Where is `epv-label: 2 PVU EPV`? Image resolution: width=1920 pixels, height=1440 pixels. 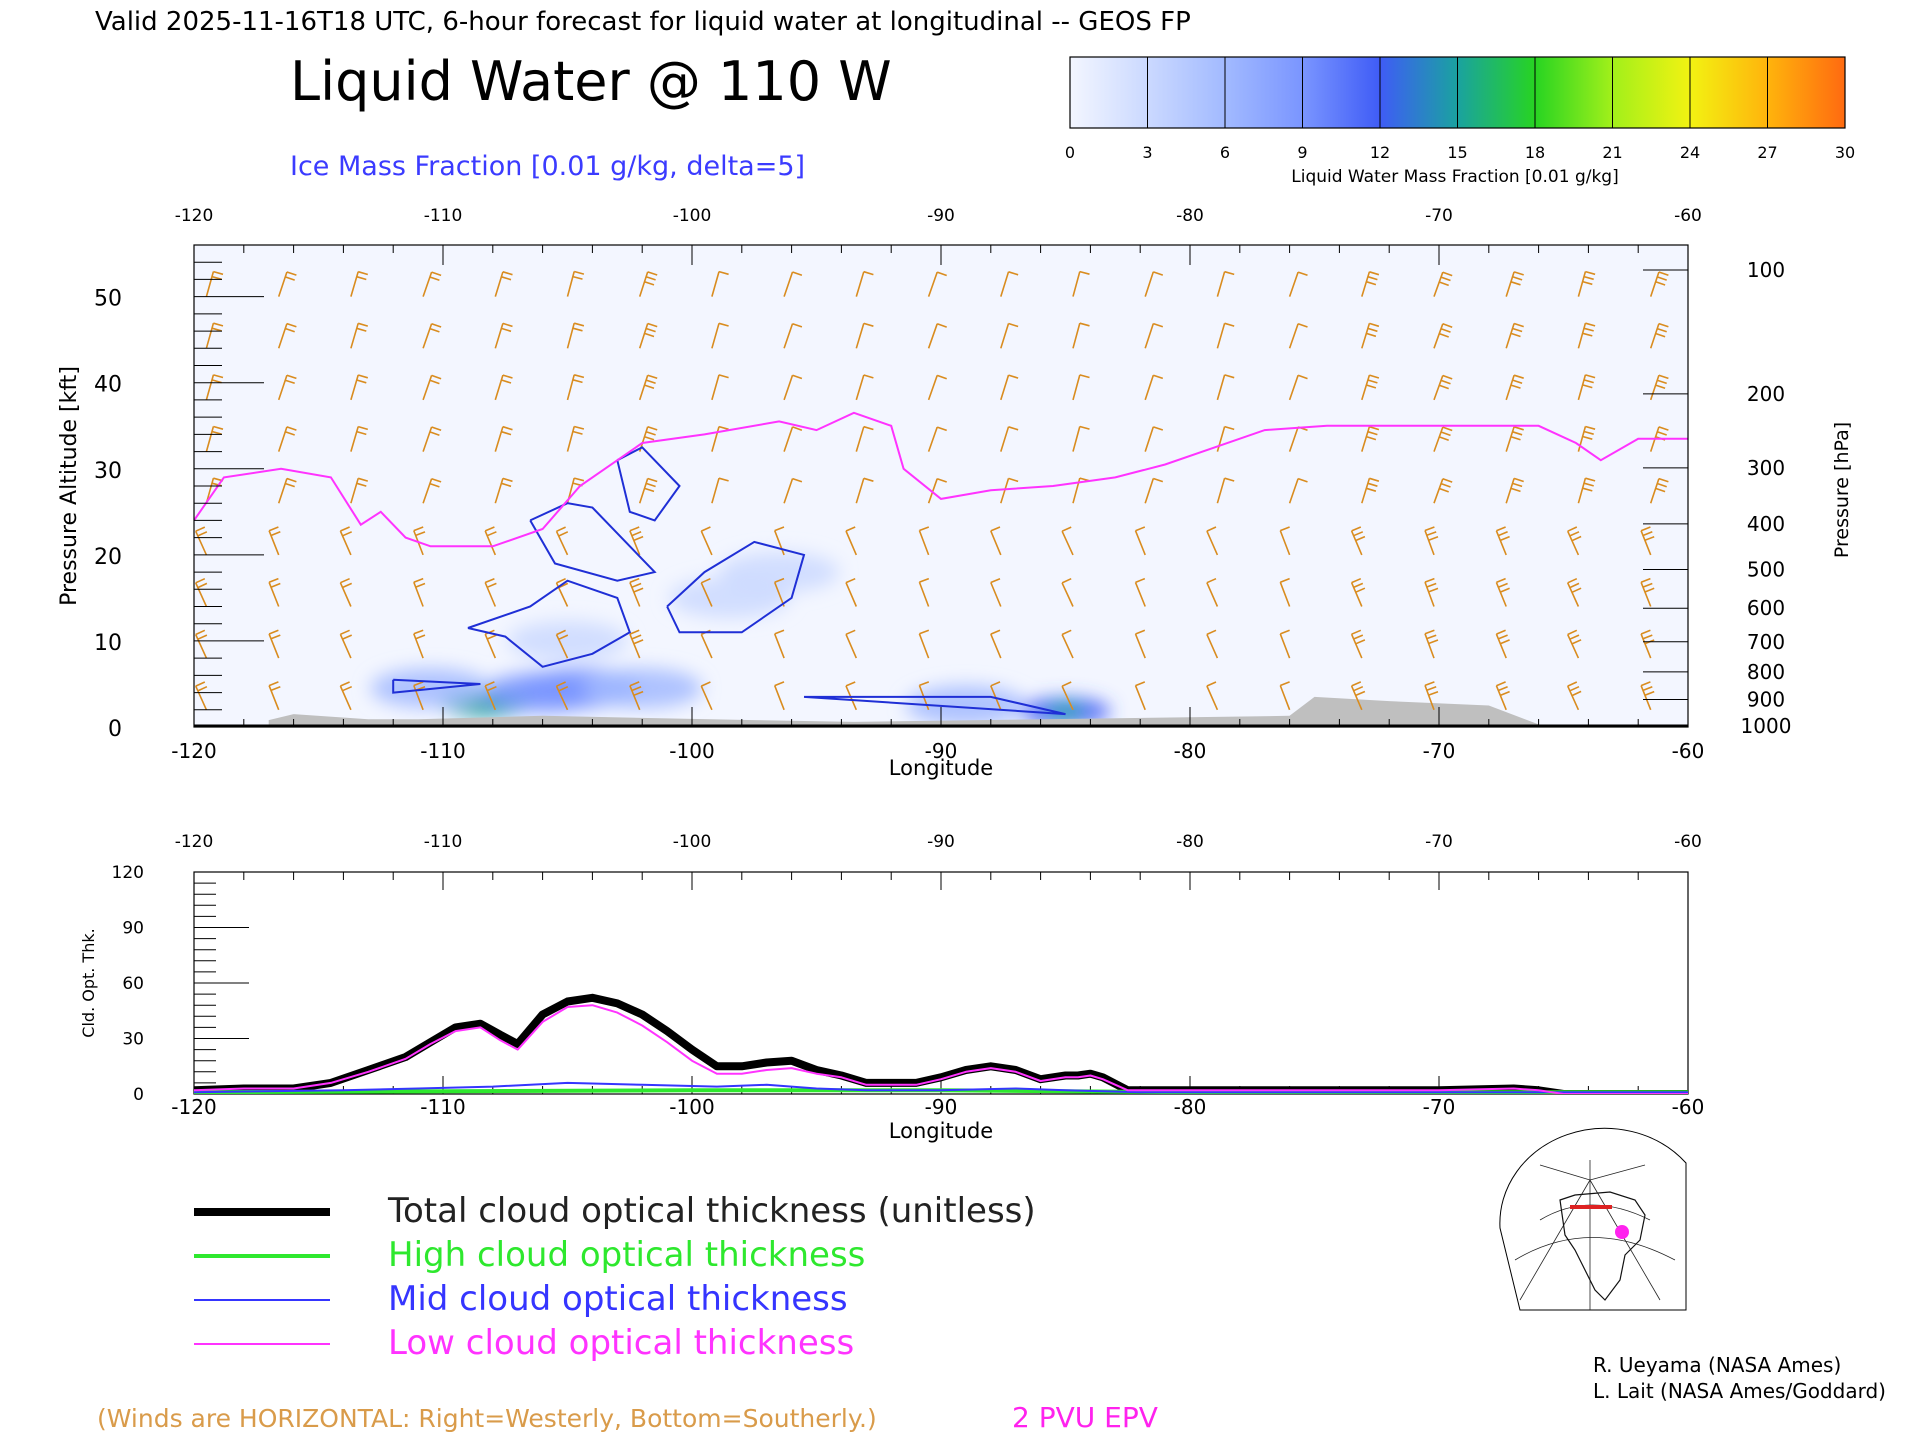 epv-label: 2 PVU EPV is located at coordinates (1085, 1417).